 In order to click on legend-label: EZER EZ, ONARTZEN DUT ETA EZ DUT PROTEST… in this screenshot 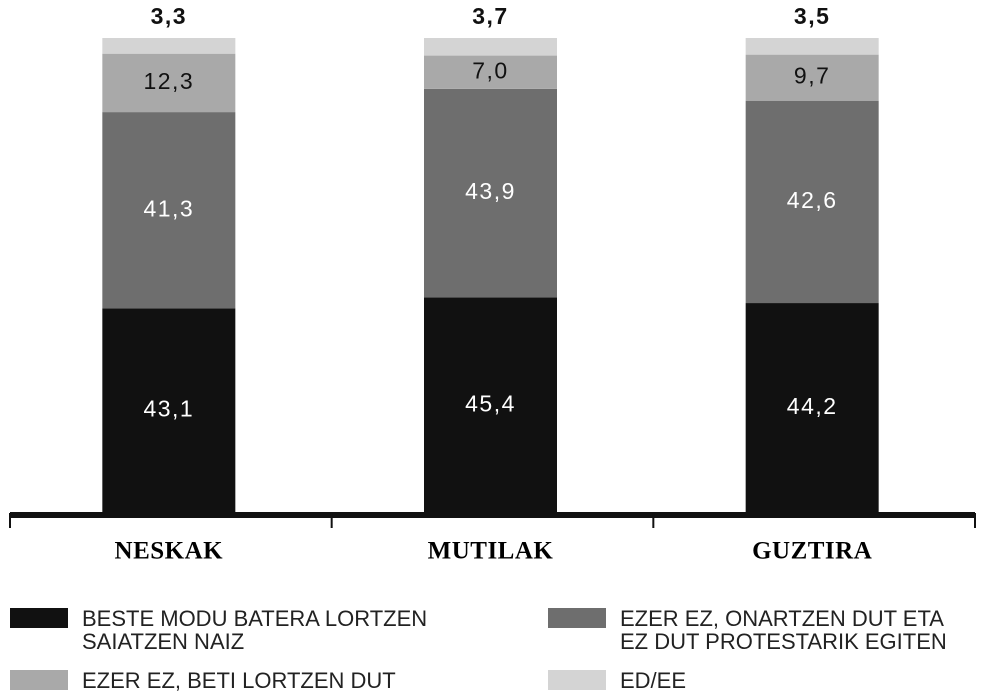, I will do `click(783, 630)`.